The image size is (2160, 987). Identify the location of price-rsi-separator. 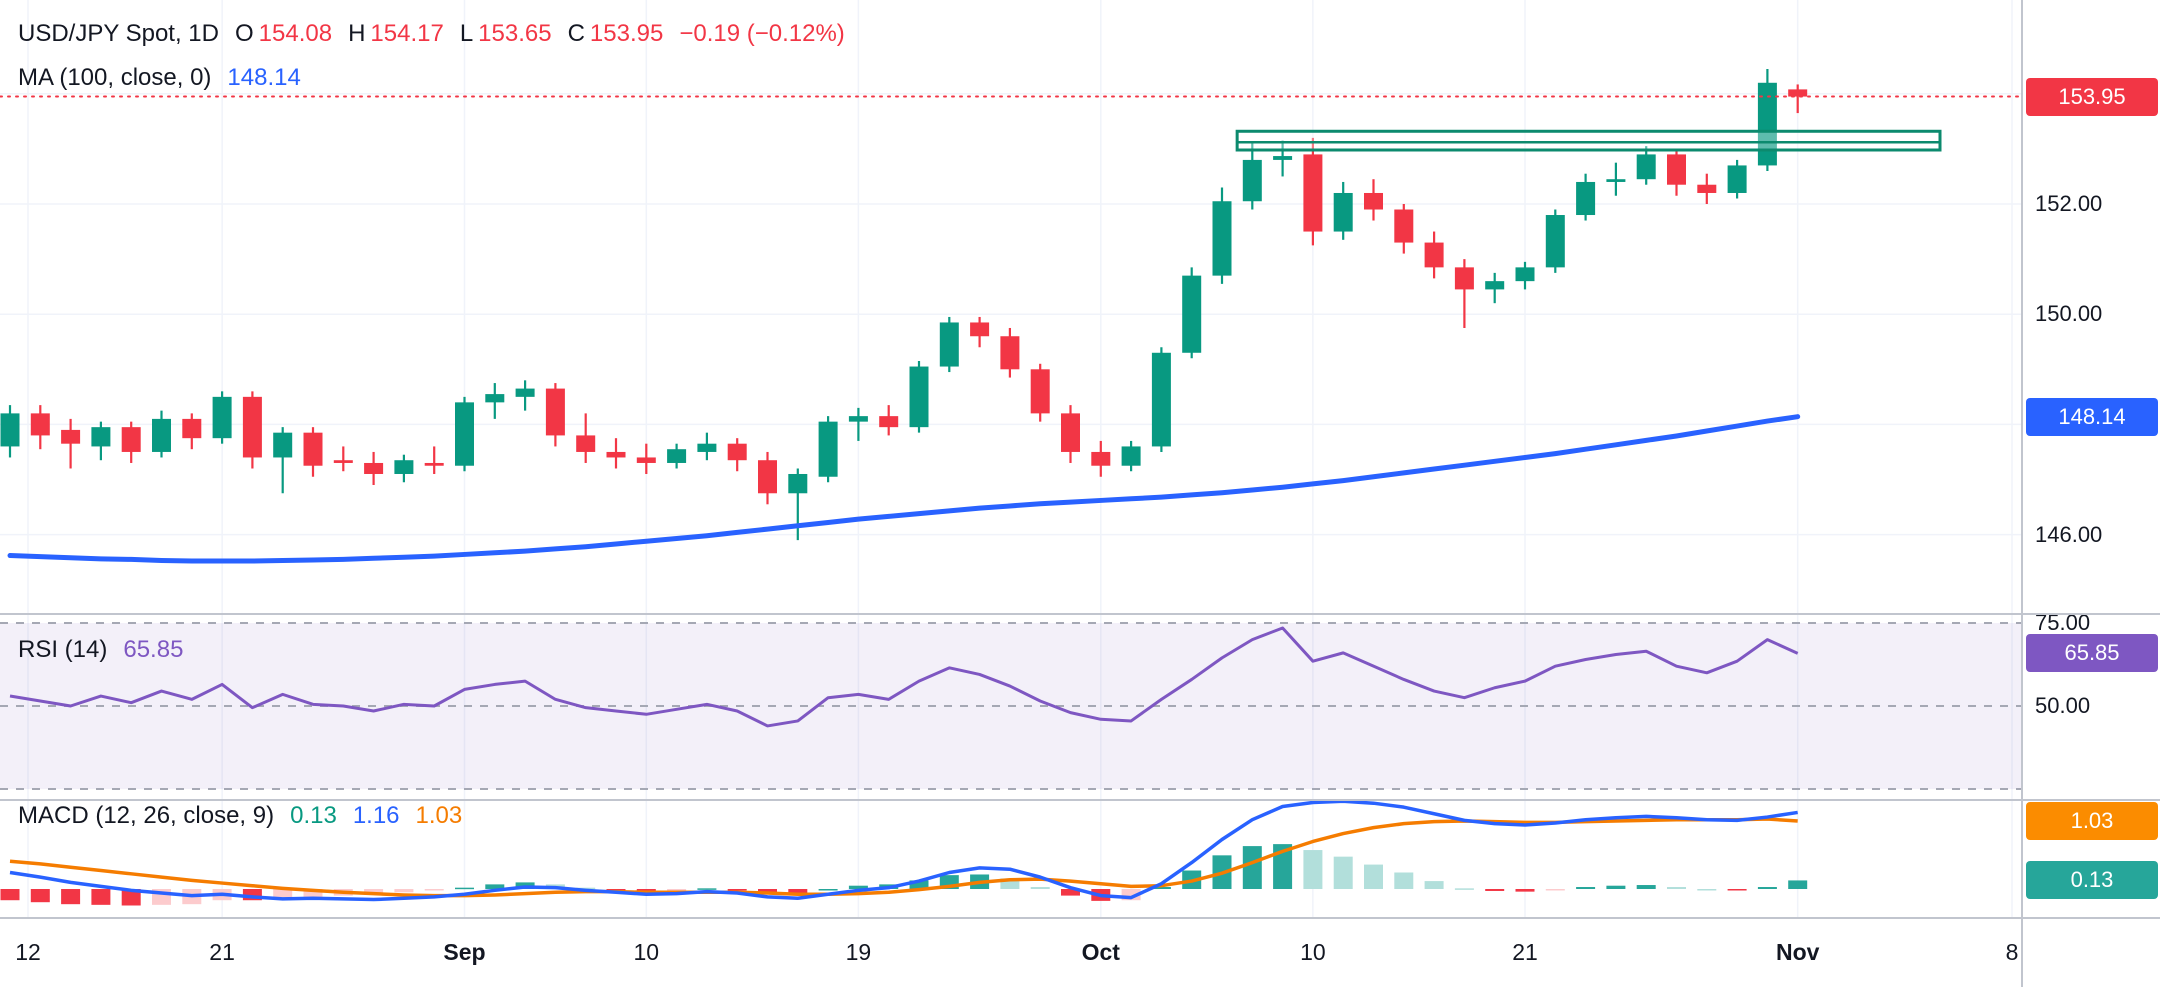
(1080, 614).